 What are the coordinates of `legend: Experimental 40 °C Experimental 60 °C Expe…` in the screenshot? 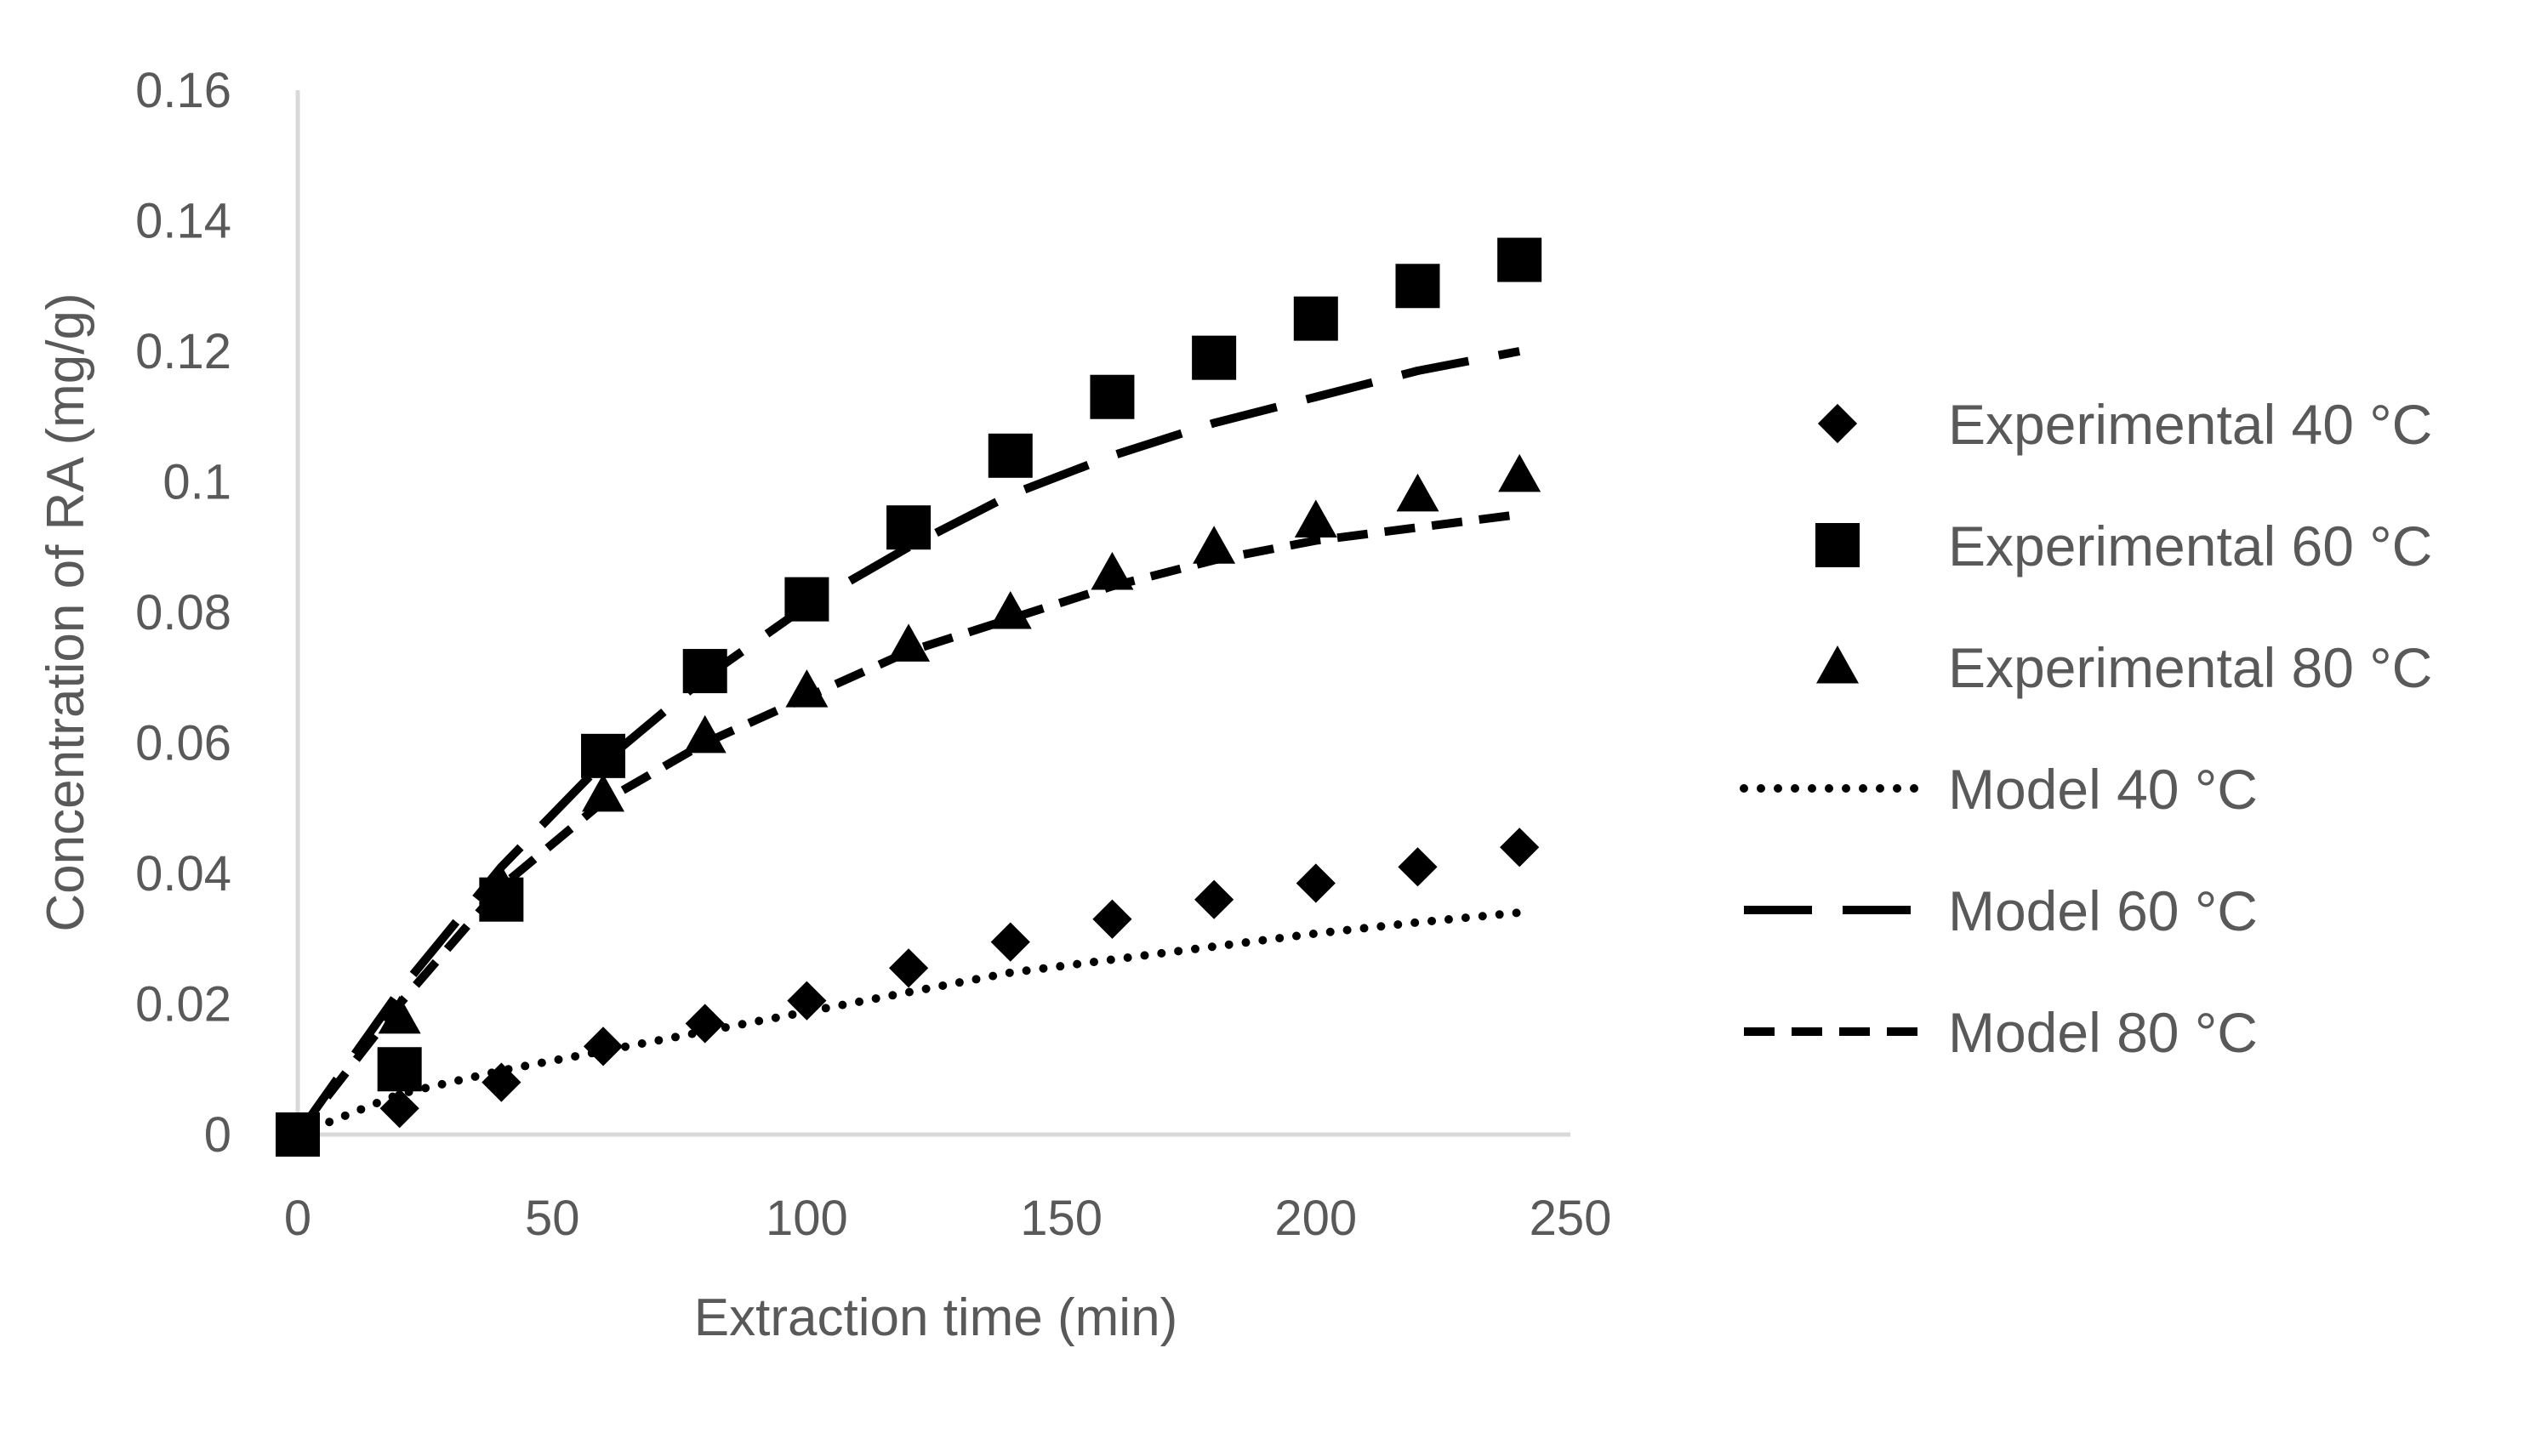 It's located at (2086, 729).